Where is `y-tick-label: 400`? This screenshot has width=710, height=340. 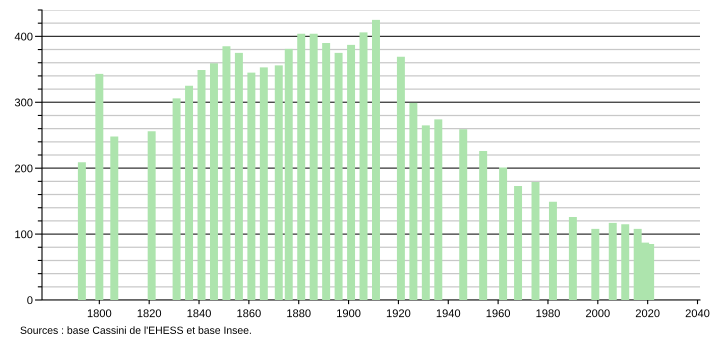 y-tick-label: 400 is located at coordinates (23, 36).